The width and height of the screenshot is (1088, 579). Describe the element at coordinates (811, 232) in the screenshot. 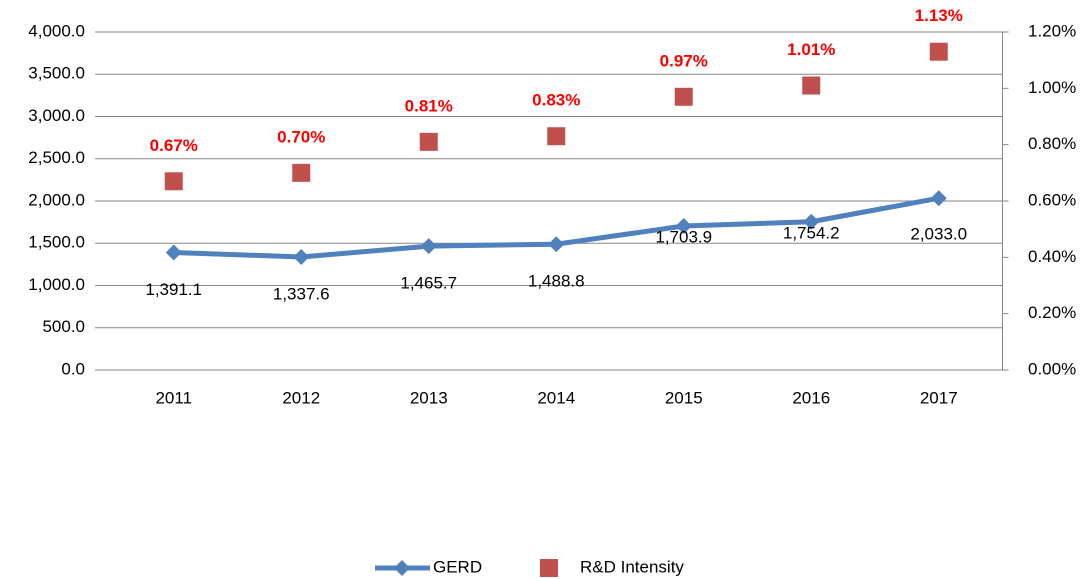

I see `gerd-label: 1,754.2` at that location.